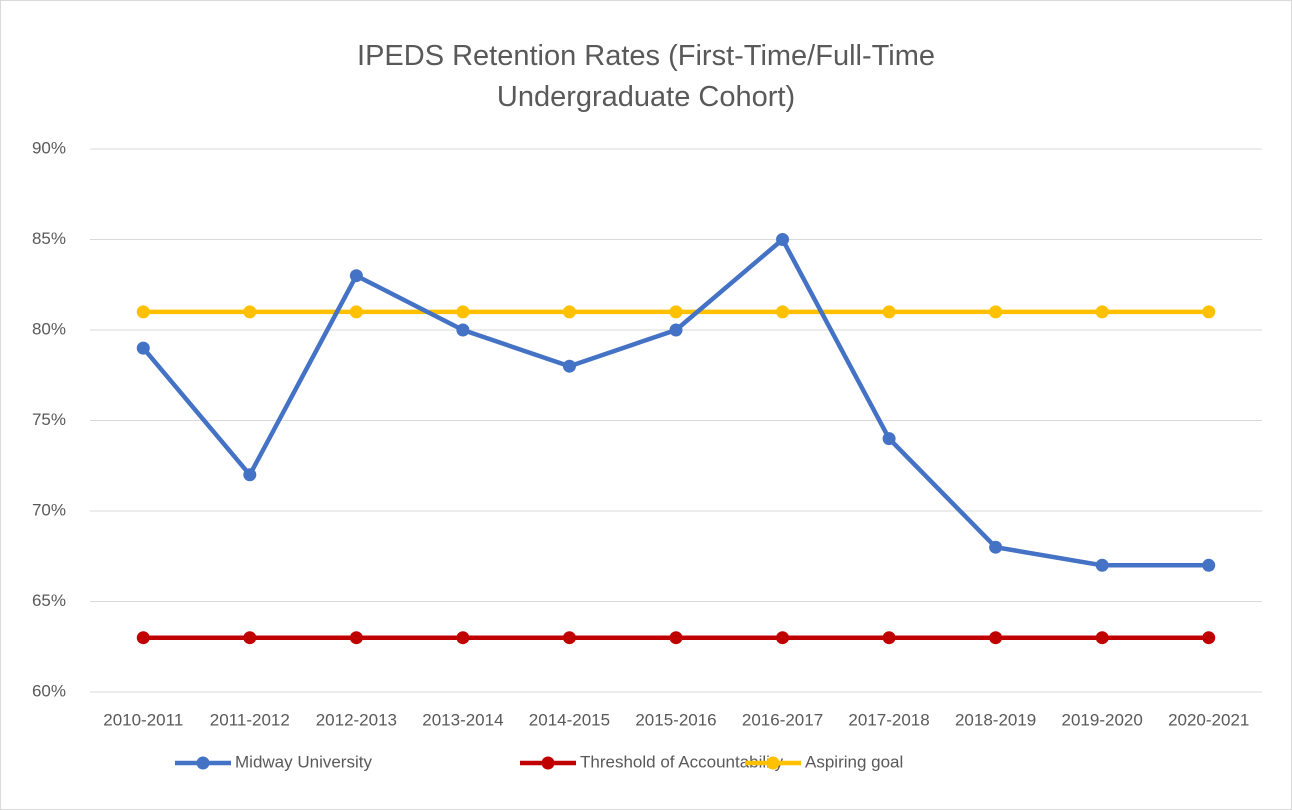  I want to click on y-tick-label: 90%, so click(49, 147).